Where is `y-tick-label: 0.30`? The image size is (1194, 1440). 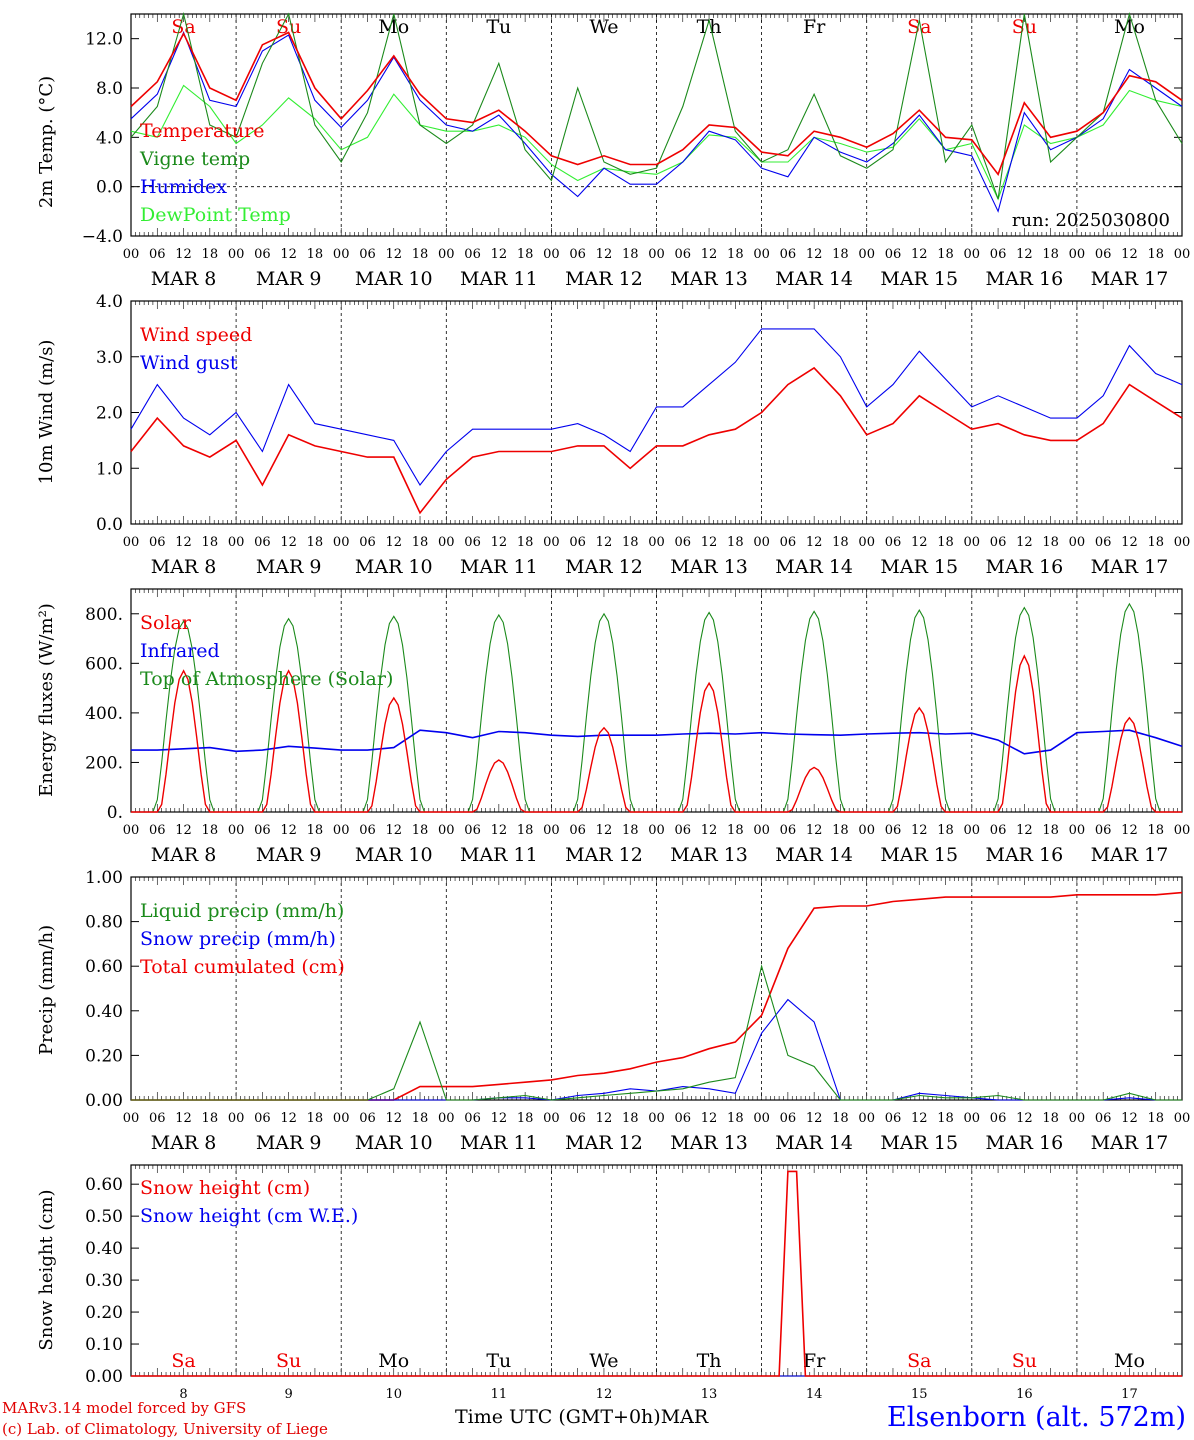
y-tick-label: 0.30 is located at coordinates (104, 1281).